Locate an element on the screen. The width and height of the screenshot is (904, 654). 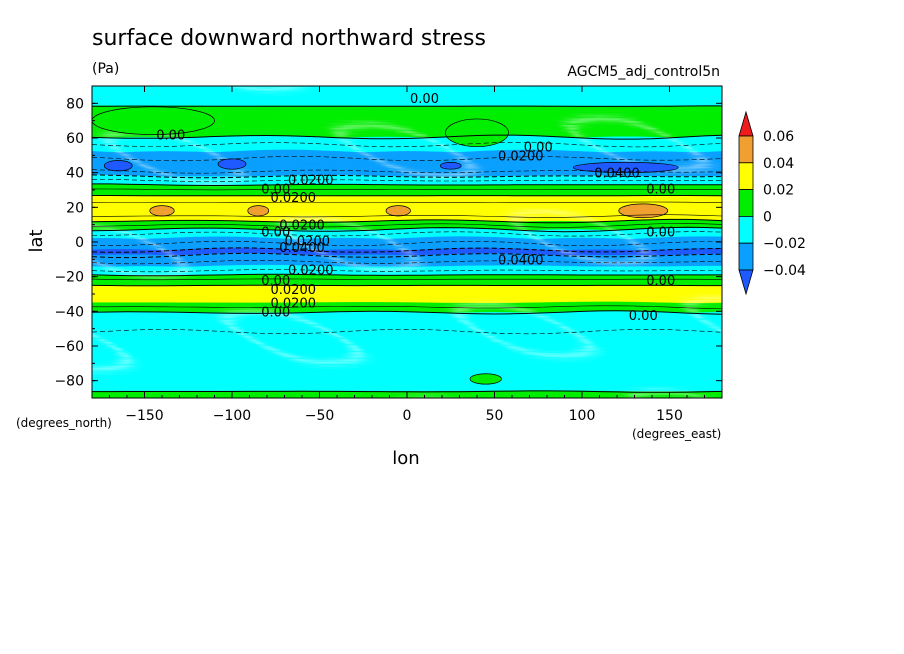
colorbar-label: 0.04 is located at coordinates (778, 164).